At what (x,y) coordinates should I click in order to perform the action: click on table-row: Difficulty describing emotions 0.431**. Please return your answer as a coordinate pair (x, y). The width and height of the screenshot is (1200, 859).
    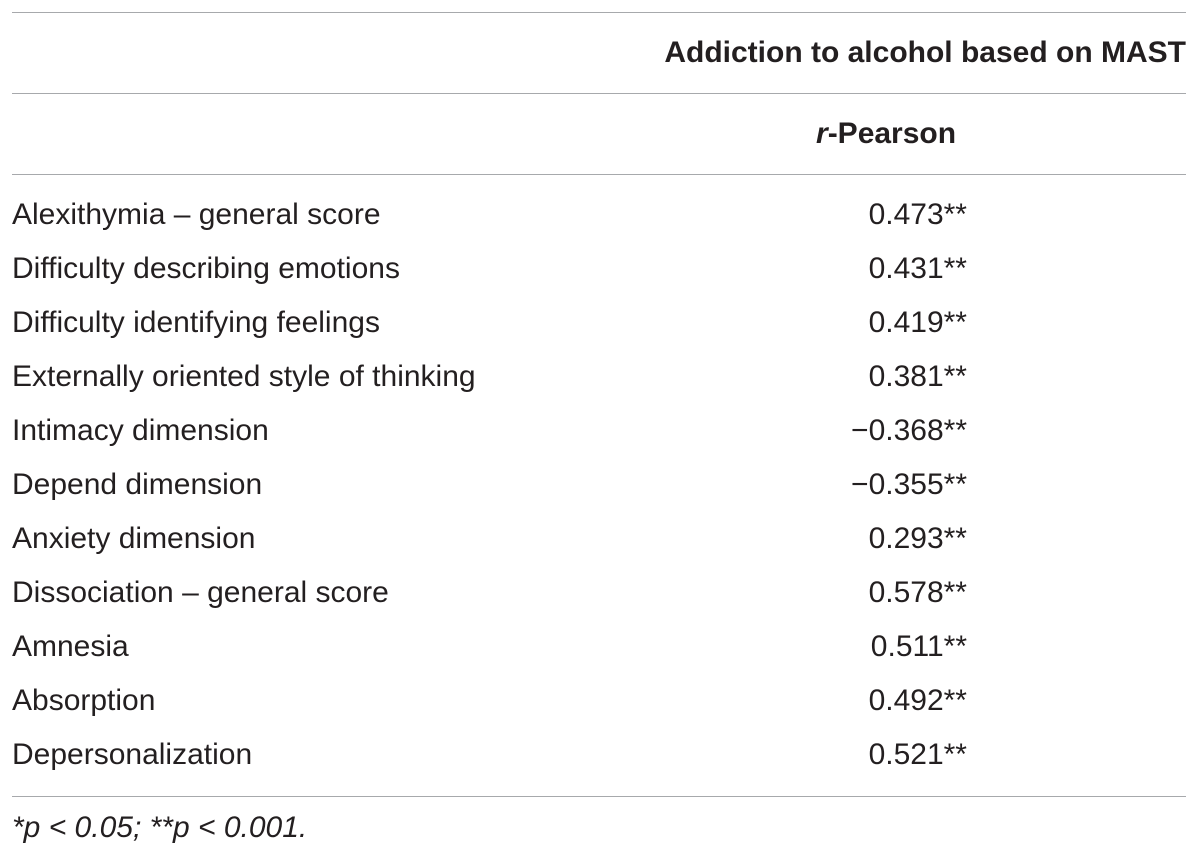
    Looking at the image, I should click on (600, 269).